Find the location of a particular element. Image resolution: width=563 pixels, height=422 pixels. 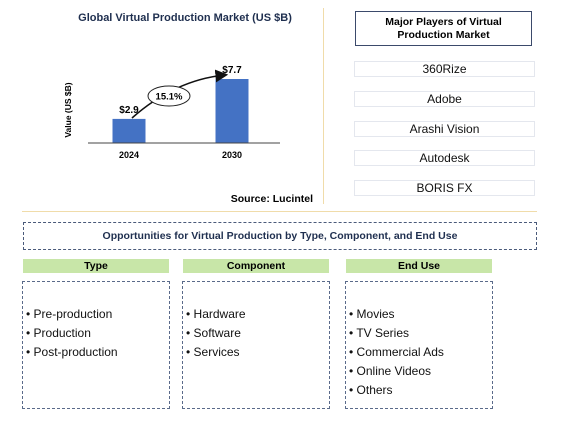

list-item: • Hardware is located at coordinates (216, 314).